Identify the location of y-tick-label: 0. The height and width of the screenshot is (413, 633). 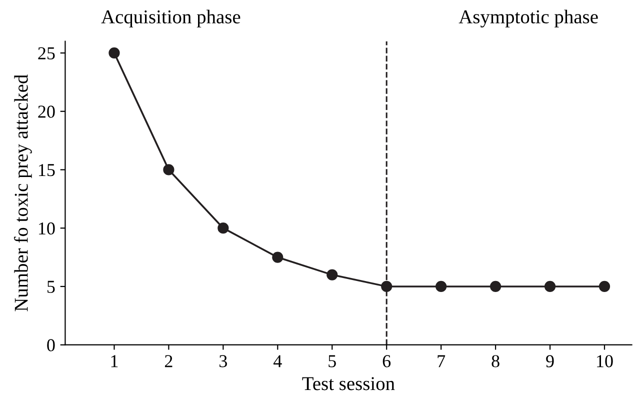
(51, 345).